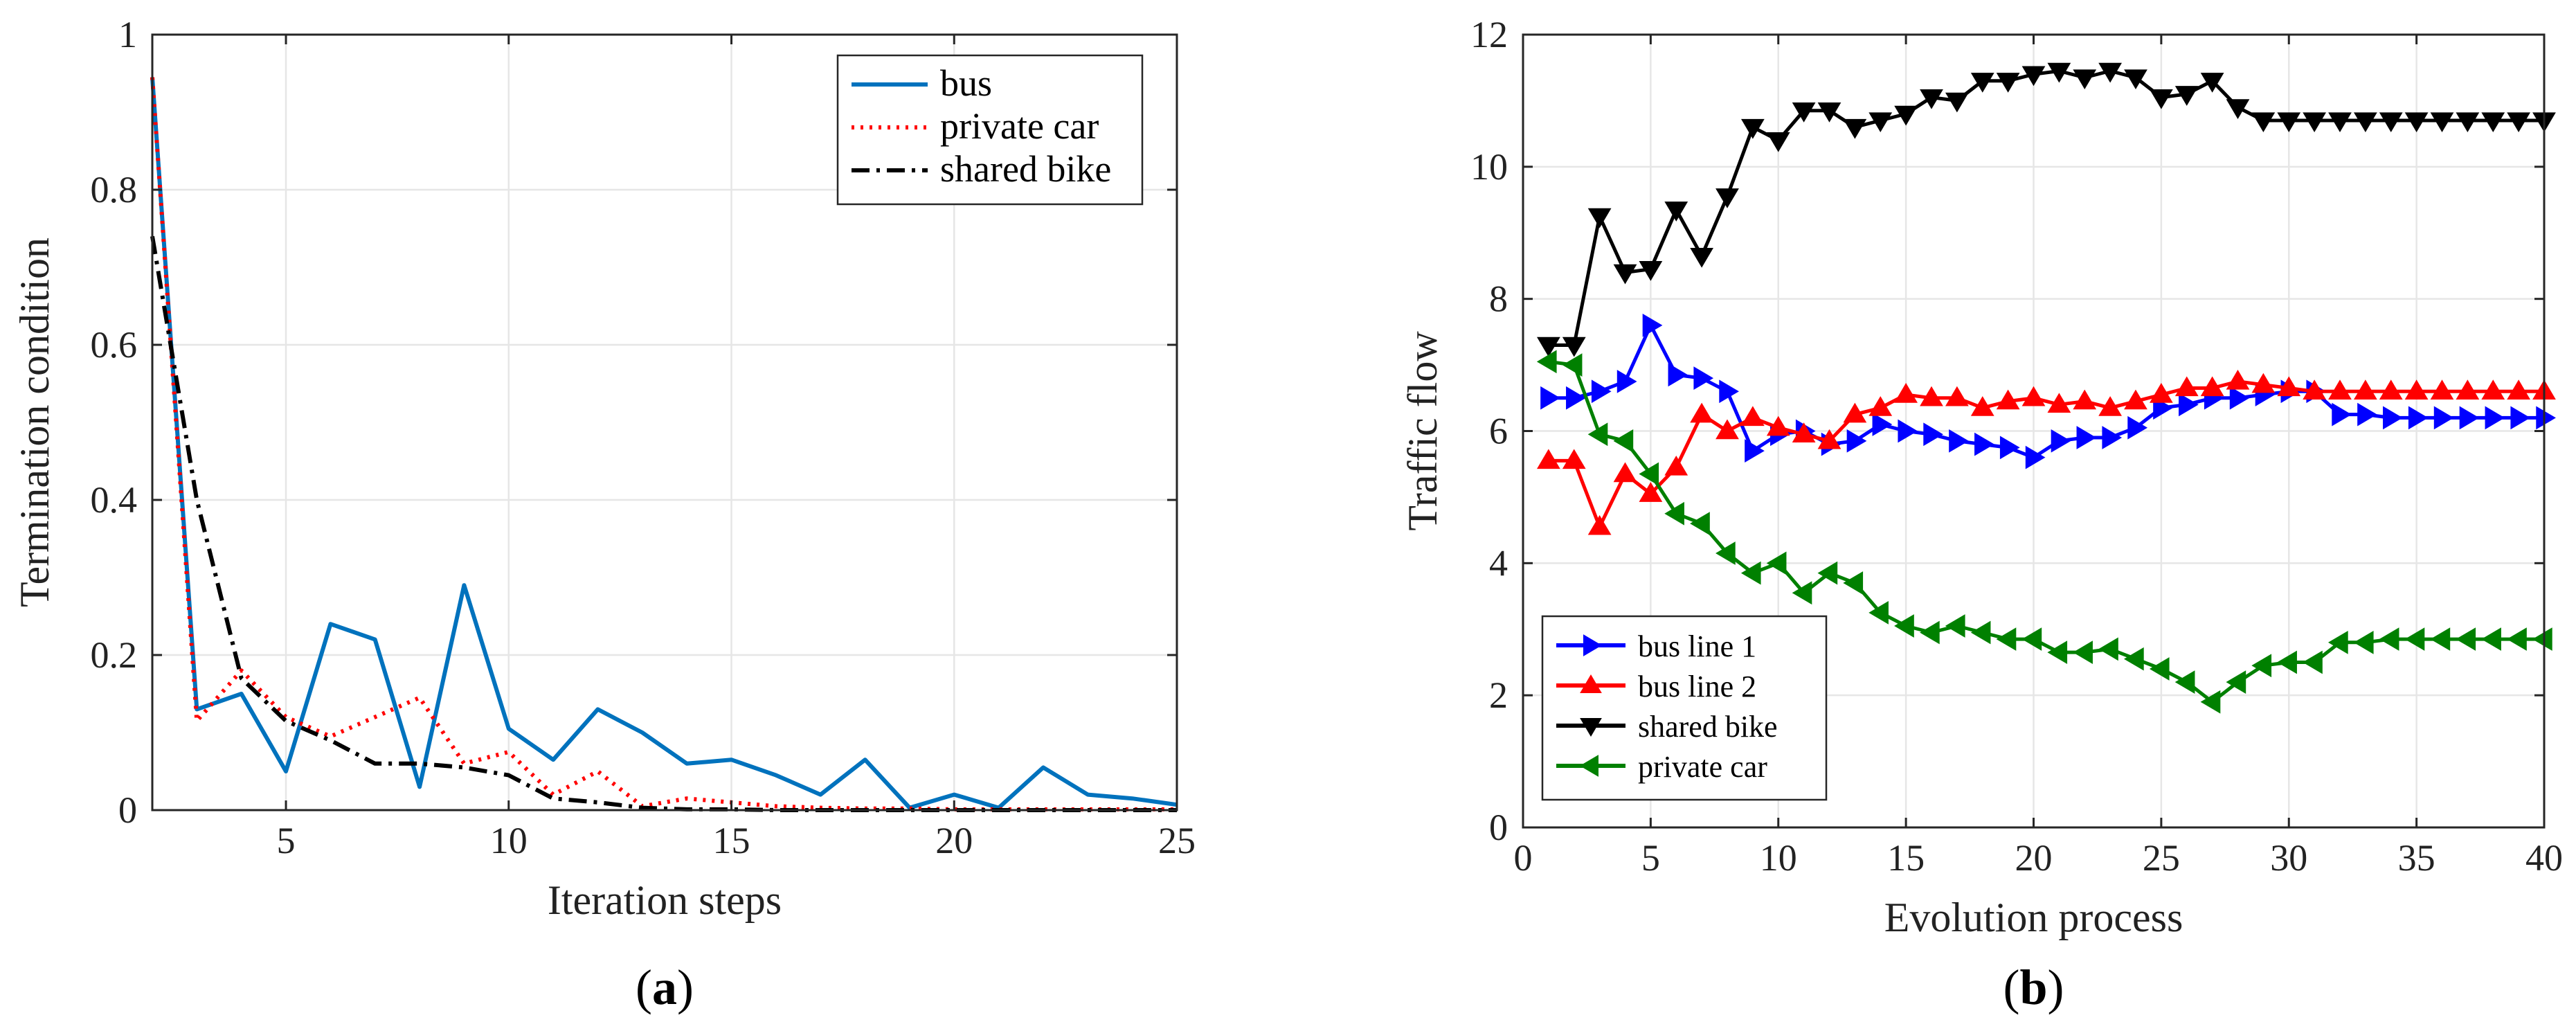  Describe the element at coordinates (115, 655) in the screenshot. I see `y-tick-label: 0.2` at that location.